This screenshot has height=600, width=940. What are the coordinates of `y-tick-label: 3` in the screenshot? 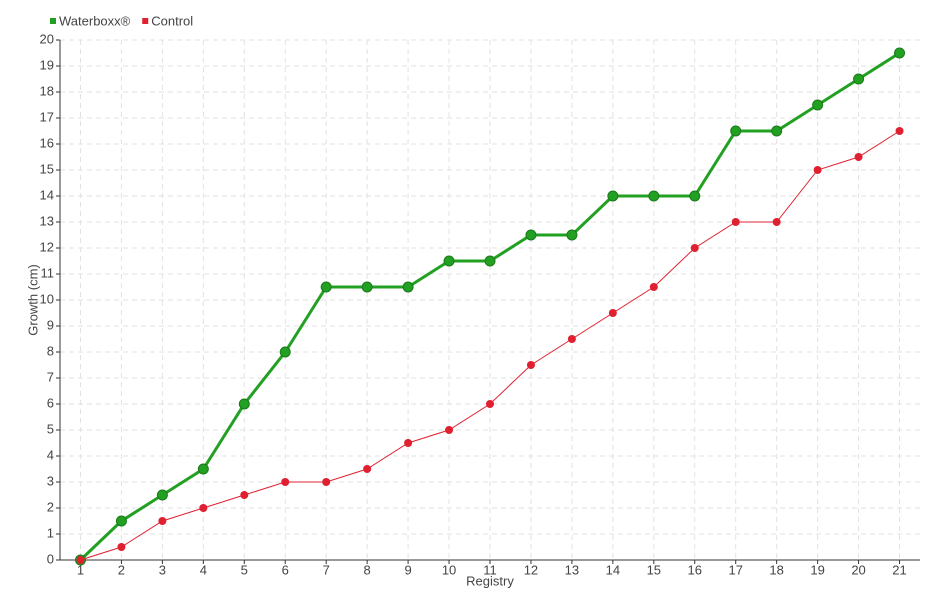 It's located at (50, 480).